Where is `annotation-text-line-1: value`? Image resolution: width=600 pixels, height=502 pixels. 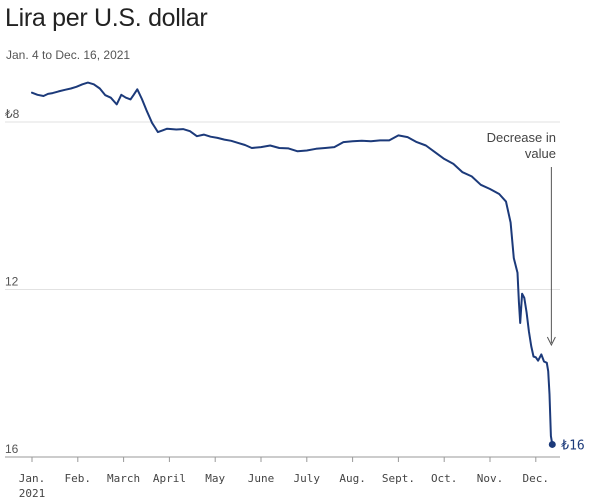
annotation-text-line-1: value is located at coordinates (540, 153).